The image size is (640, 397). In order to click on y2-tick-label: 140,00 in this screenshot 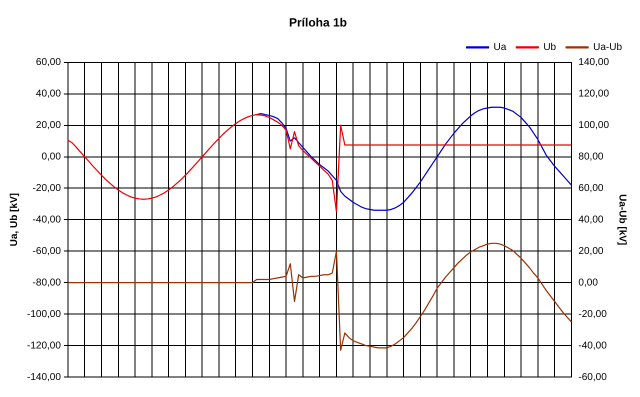, I will do `click(594, 62)`.